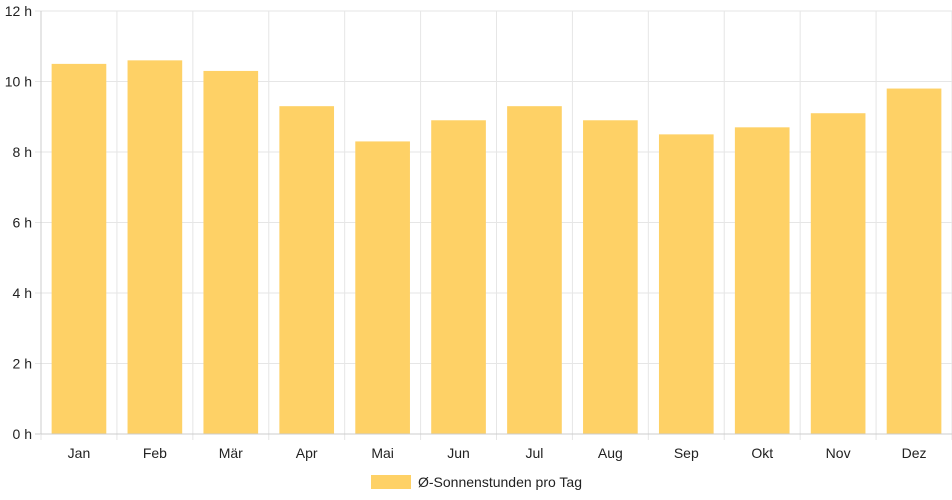  What do you see at coordinates (22, 434) in the screenshot?
I see `y-tick-label: 0 h` at bounding box center [22, 434].